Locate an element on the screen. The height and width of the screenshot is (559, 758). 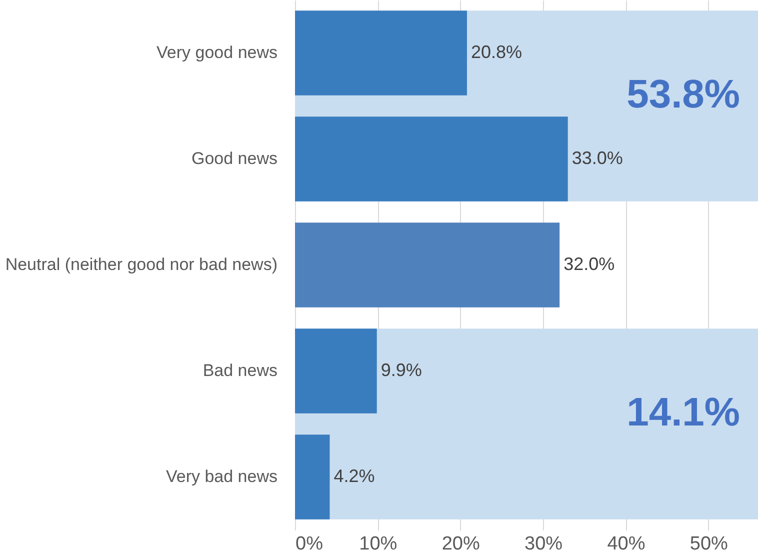
y-tick-label: Neutral (neither good nor bad news) is located at coordinates (141, 264).